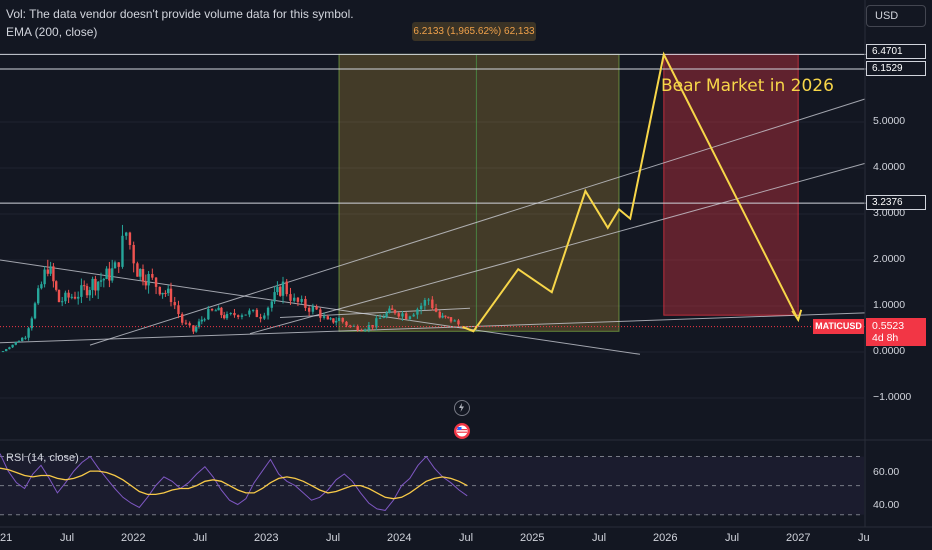 This screenshot has height=550, width=932. What do you see at coordinates (892, 397) in the screenshot?
I see `price-tick-label: −1.0000` at bounding box center [892, 397].